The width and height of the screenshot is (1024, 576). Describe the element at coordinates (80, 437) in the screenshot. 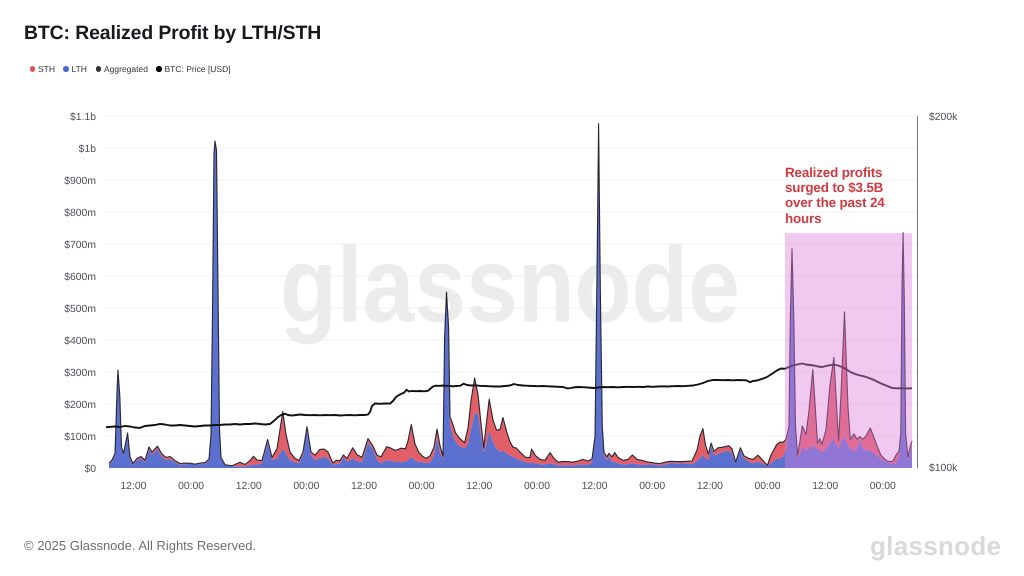

I see `svg-text: $100m` at that location.